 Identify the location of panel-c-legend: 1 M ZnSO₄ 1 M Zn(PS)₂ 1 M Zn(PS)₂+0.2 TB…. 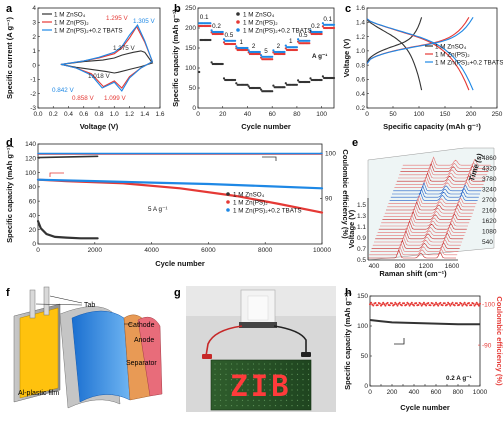
(464, 55).